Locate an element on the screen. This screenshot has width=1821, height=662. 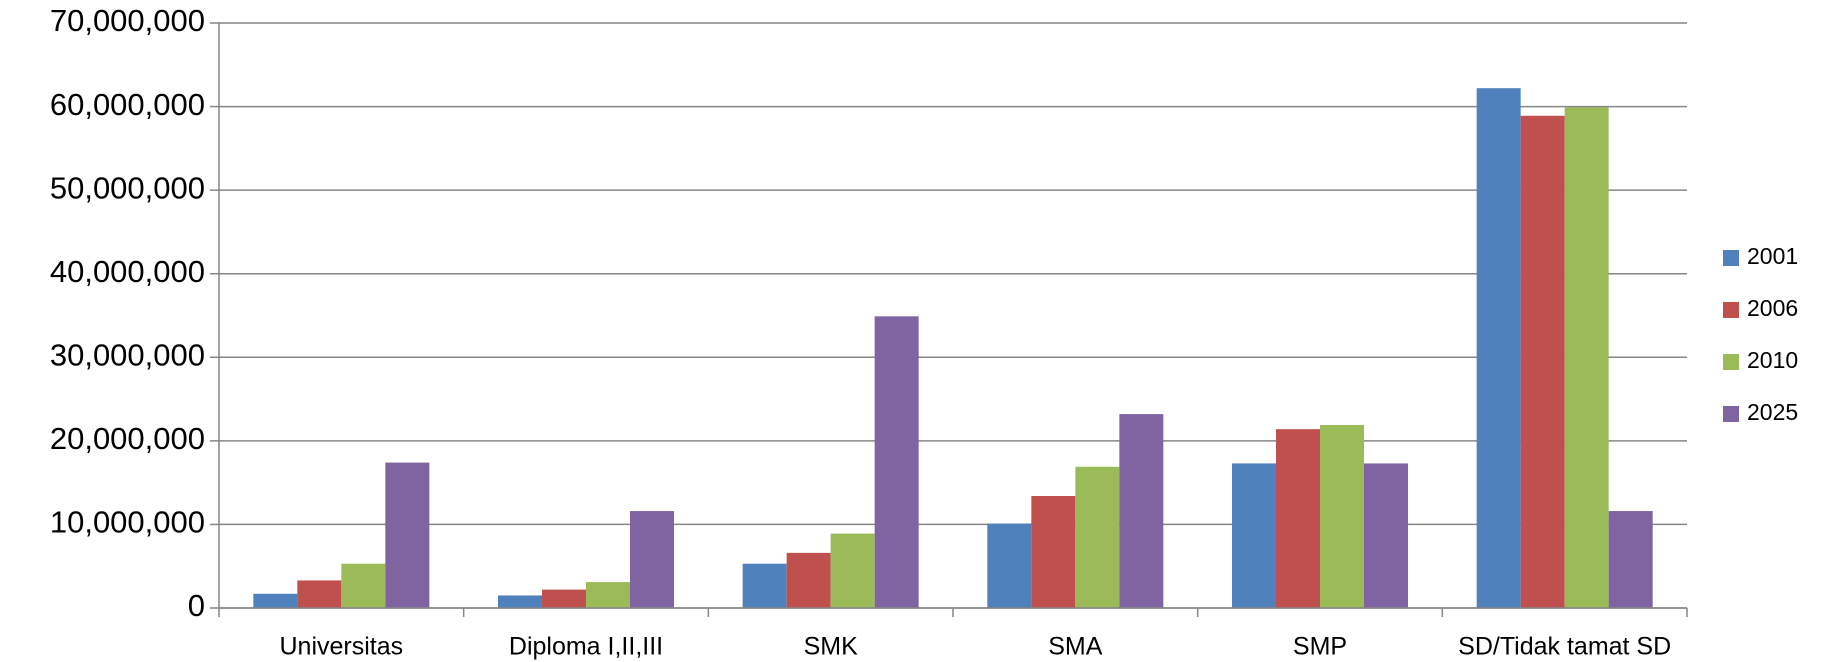
y-tick-label: 0 is located at coordinates (196, 605).